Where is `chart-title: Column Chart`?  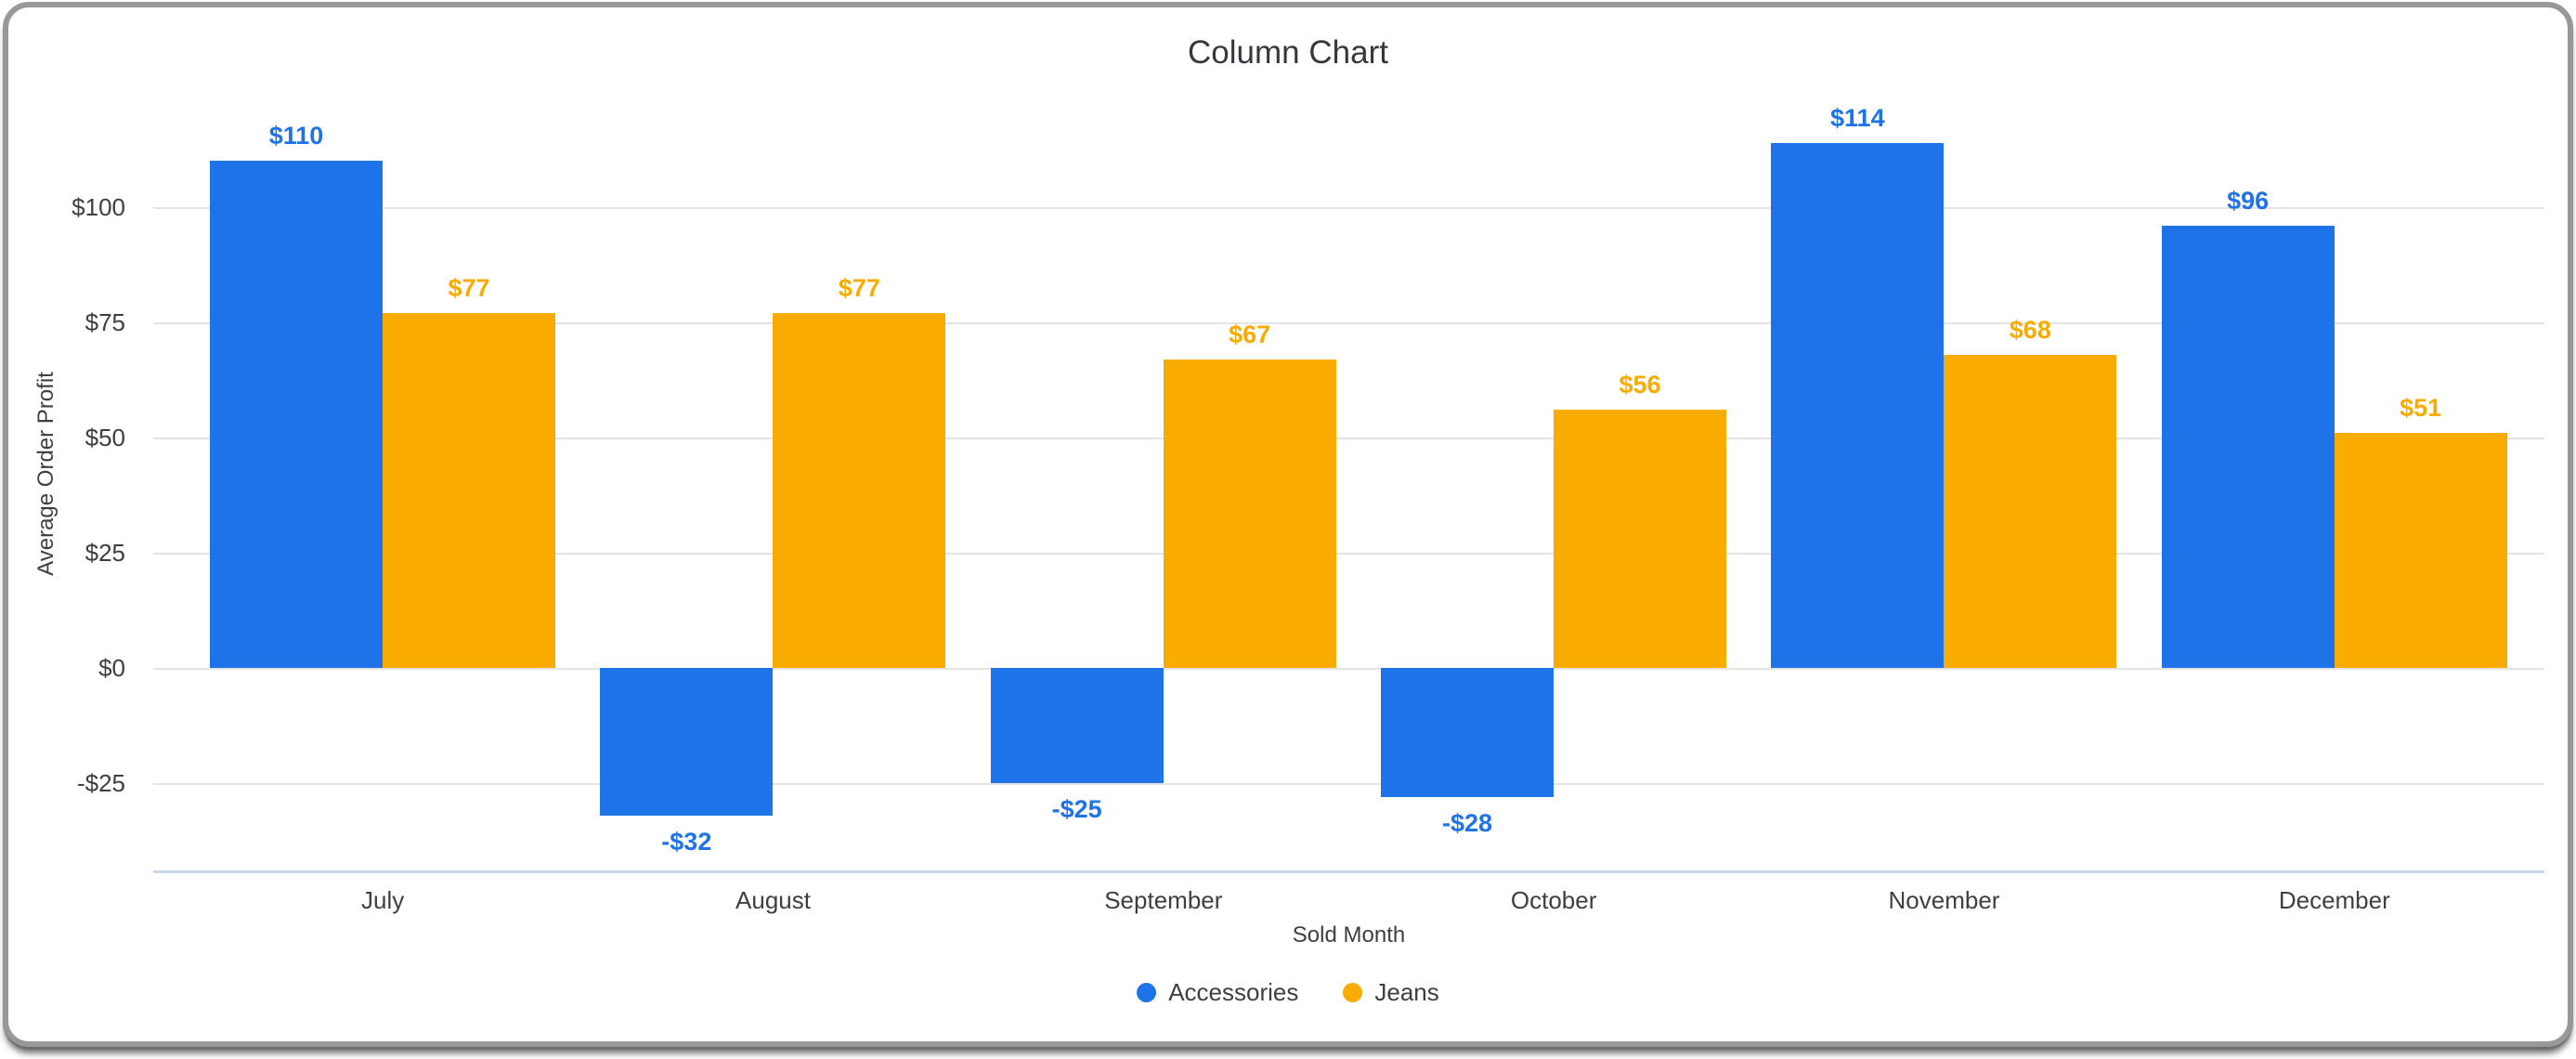 chart-title: Column Chart is located at coordinates (1288, 52).